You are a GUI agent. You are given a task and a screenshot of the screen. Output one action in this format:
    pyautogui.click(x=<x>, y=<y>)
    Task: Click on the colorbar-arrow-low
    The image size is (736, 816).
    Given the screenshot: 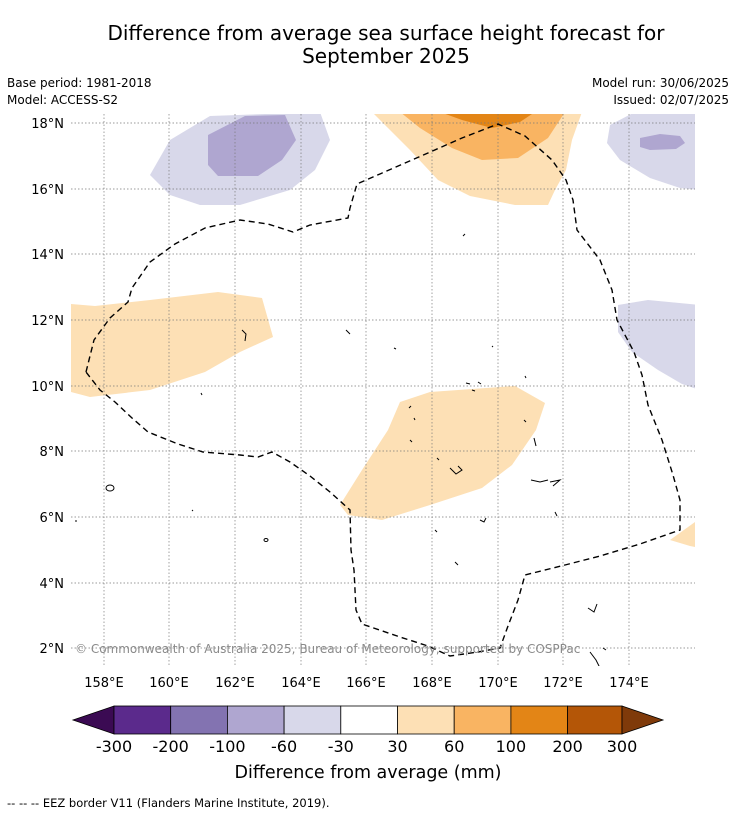 What is the action you would take?
    pyautogui.click(x=93, y=720)
    